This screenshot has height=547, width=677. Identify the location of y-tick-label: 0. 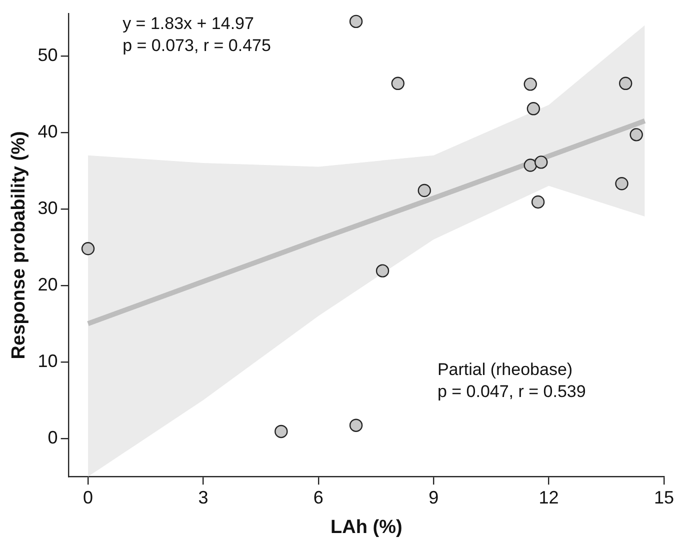
(53, 437).